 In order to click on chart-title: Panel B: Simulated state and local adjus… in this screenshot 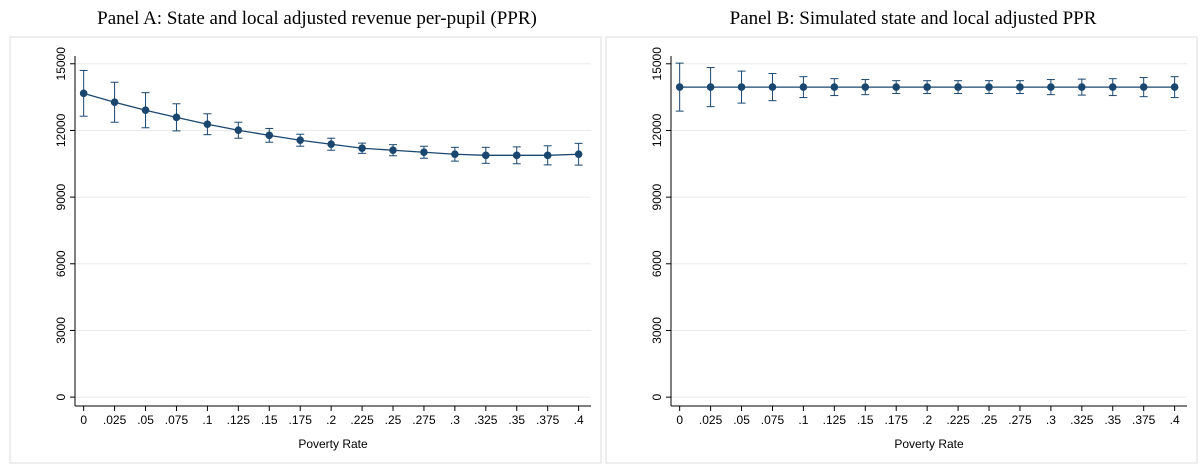, I will do `click(913, 18)`.